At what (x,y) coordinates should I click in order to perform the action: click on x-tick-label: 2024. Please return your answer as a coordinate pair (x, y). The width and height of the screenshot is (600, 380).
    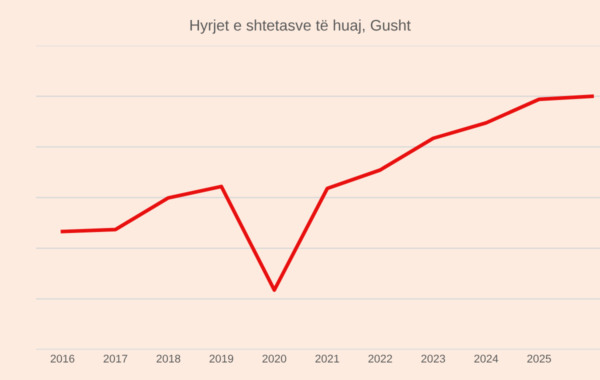
    Looking at the image, I should click on (486, 358).